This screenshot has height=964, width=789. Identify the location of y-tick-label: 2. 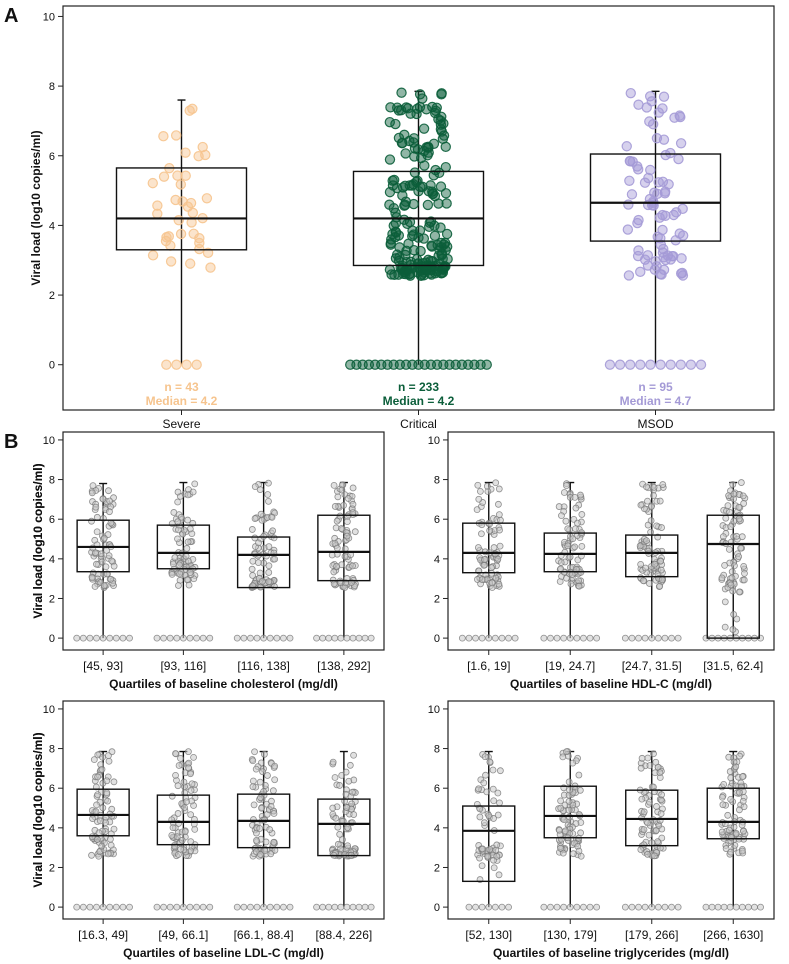
(52, 296).